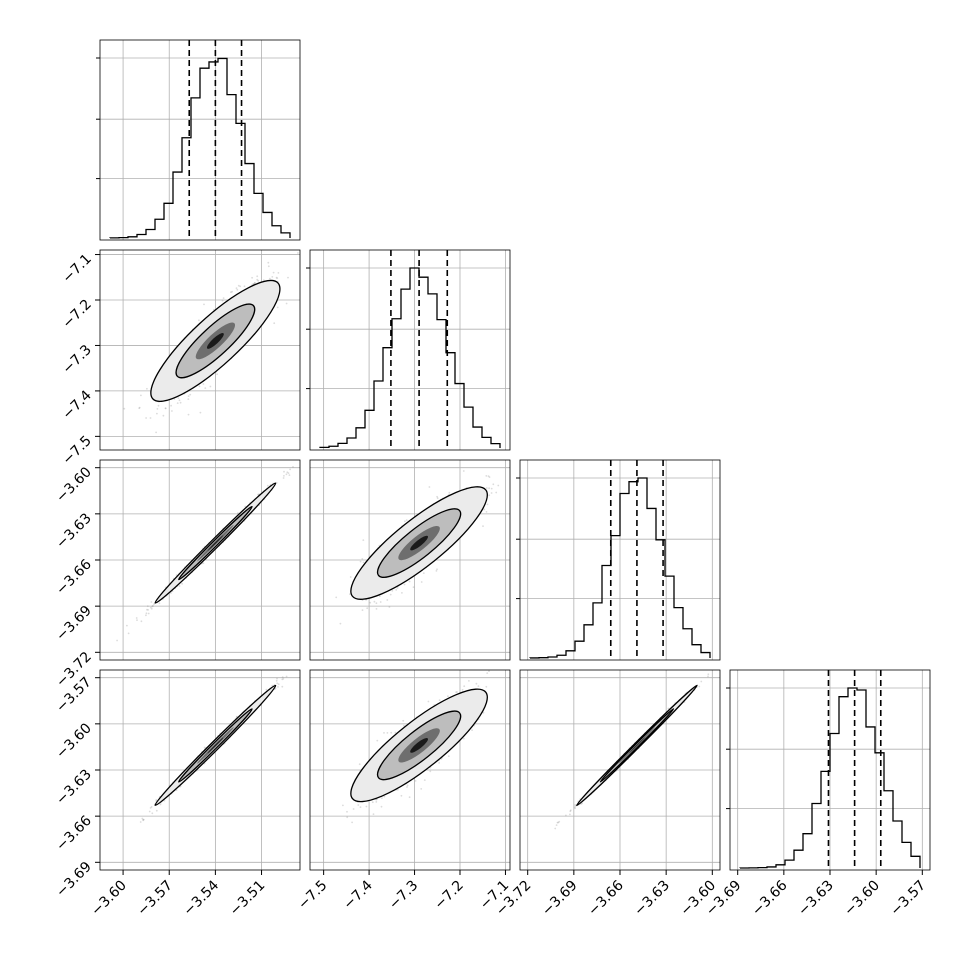 The height and width of the screenshot is (970, 970). I want to click on hist-1-frame, so click(410, 350).